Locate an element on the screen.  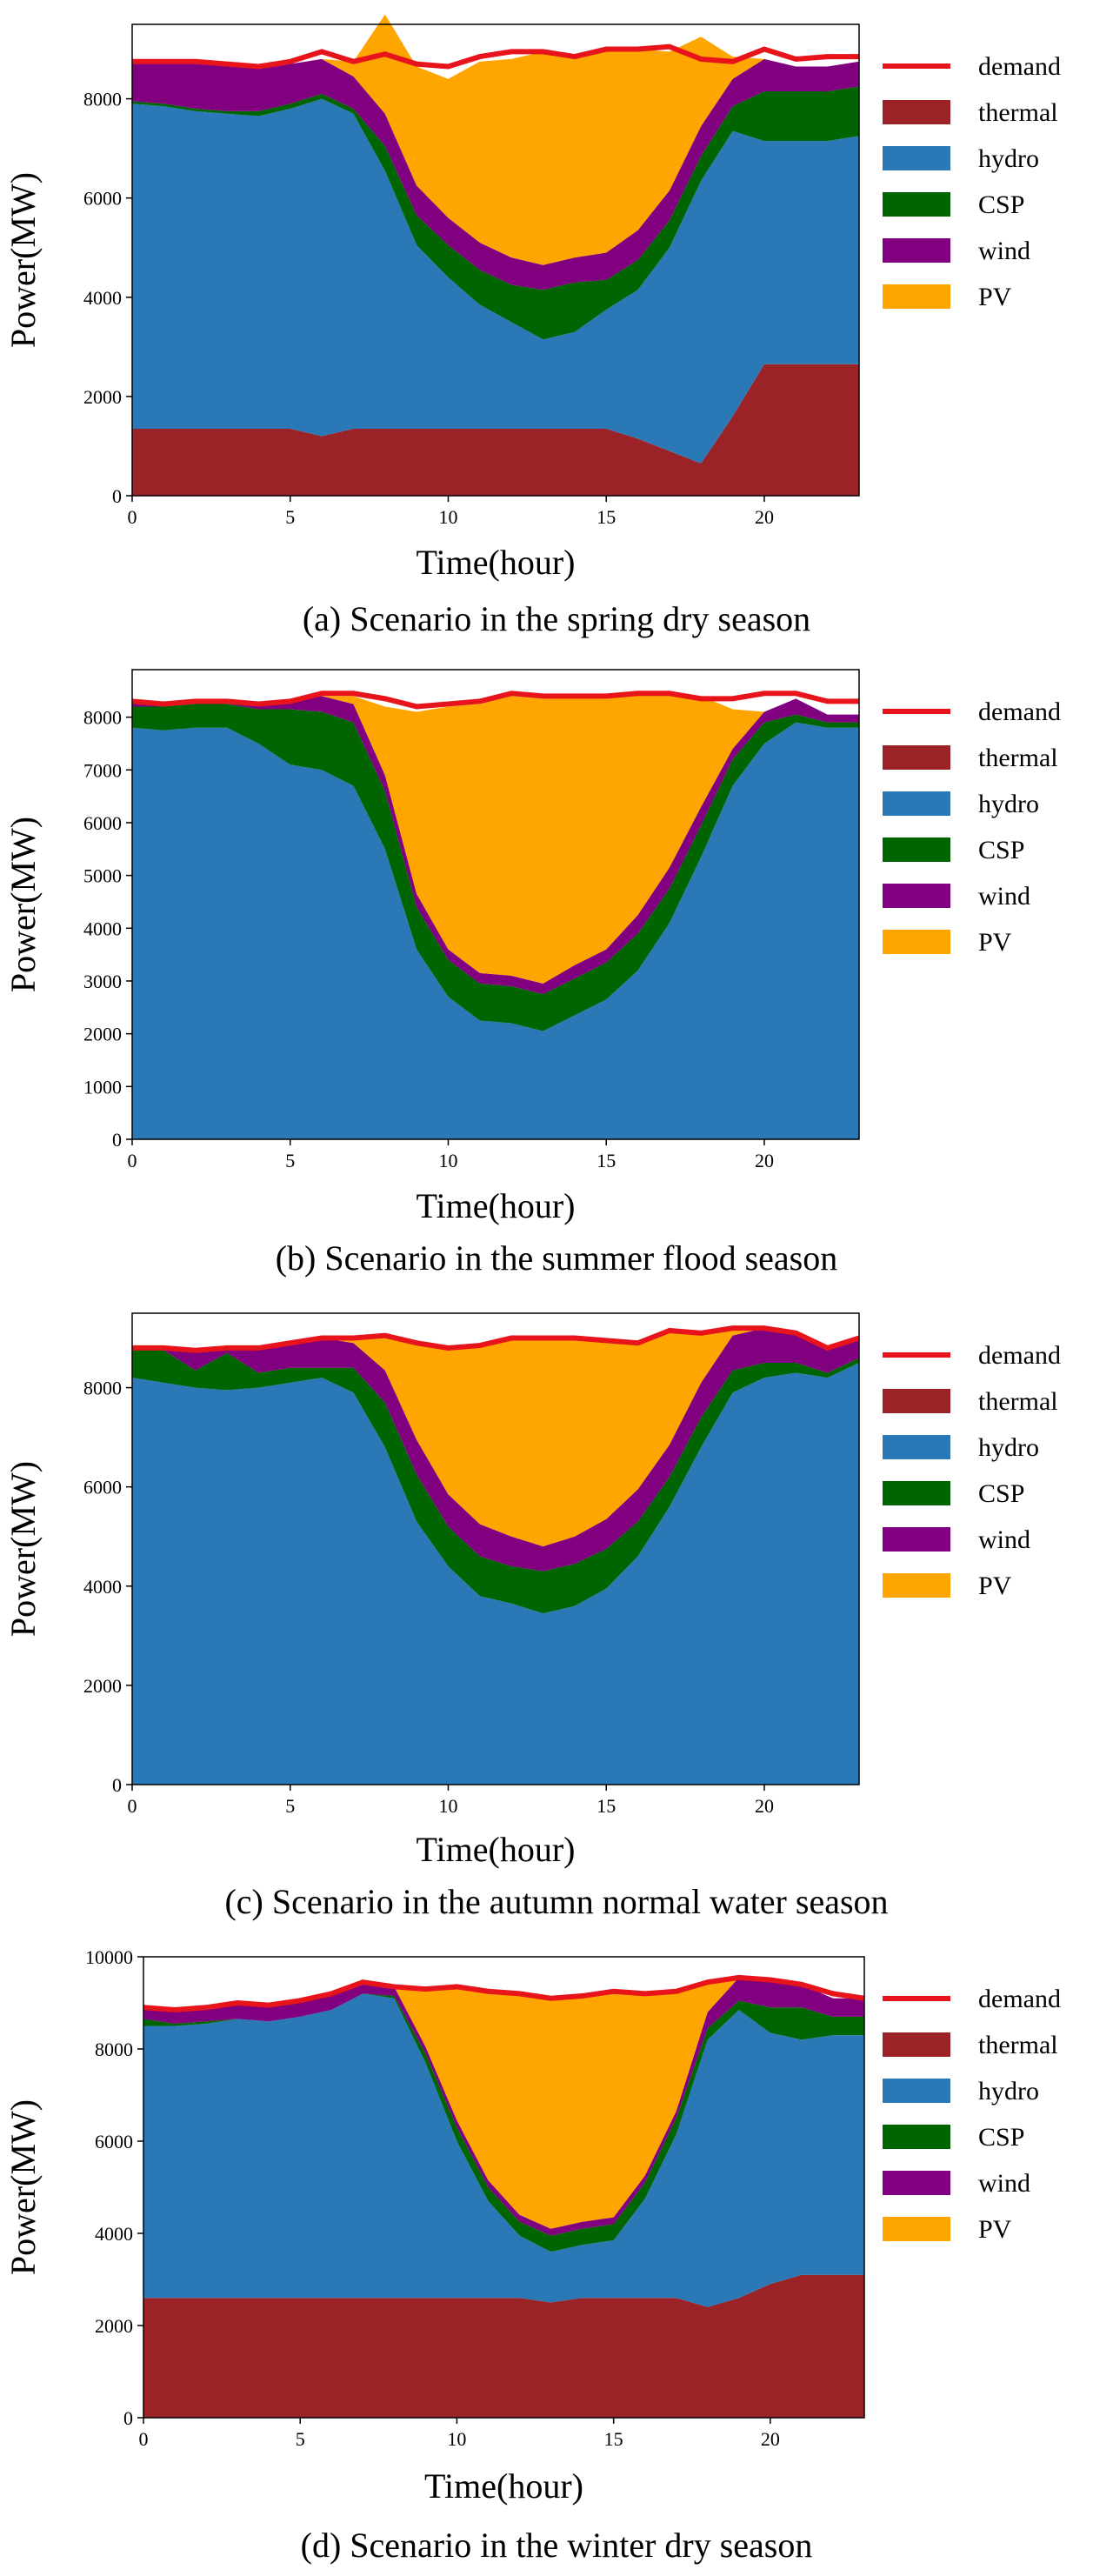
y-tick-label: 1000 is located at coordinates (102, 1087).